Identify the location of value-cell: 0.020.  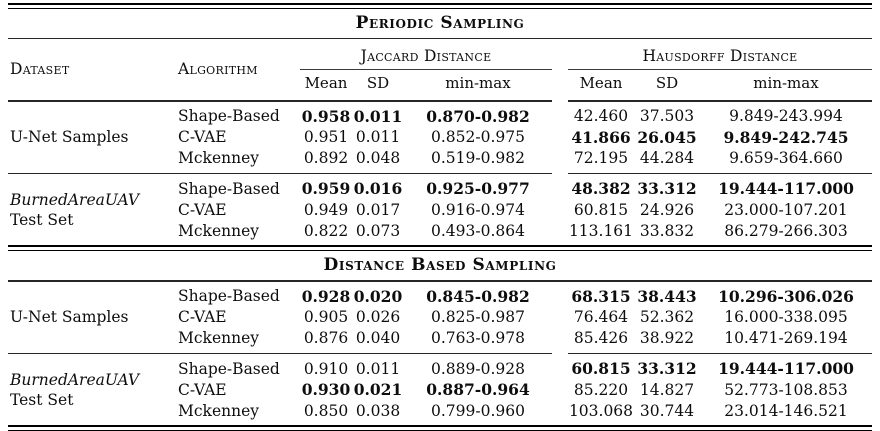
(378, 296).